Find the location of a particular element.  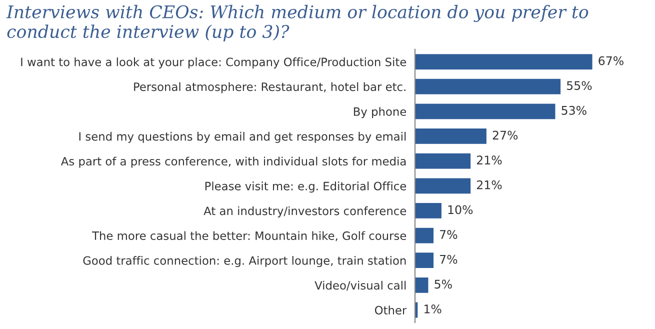

data-label: 27% is located at coordinates (505, 135).